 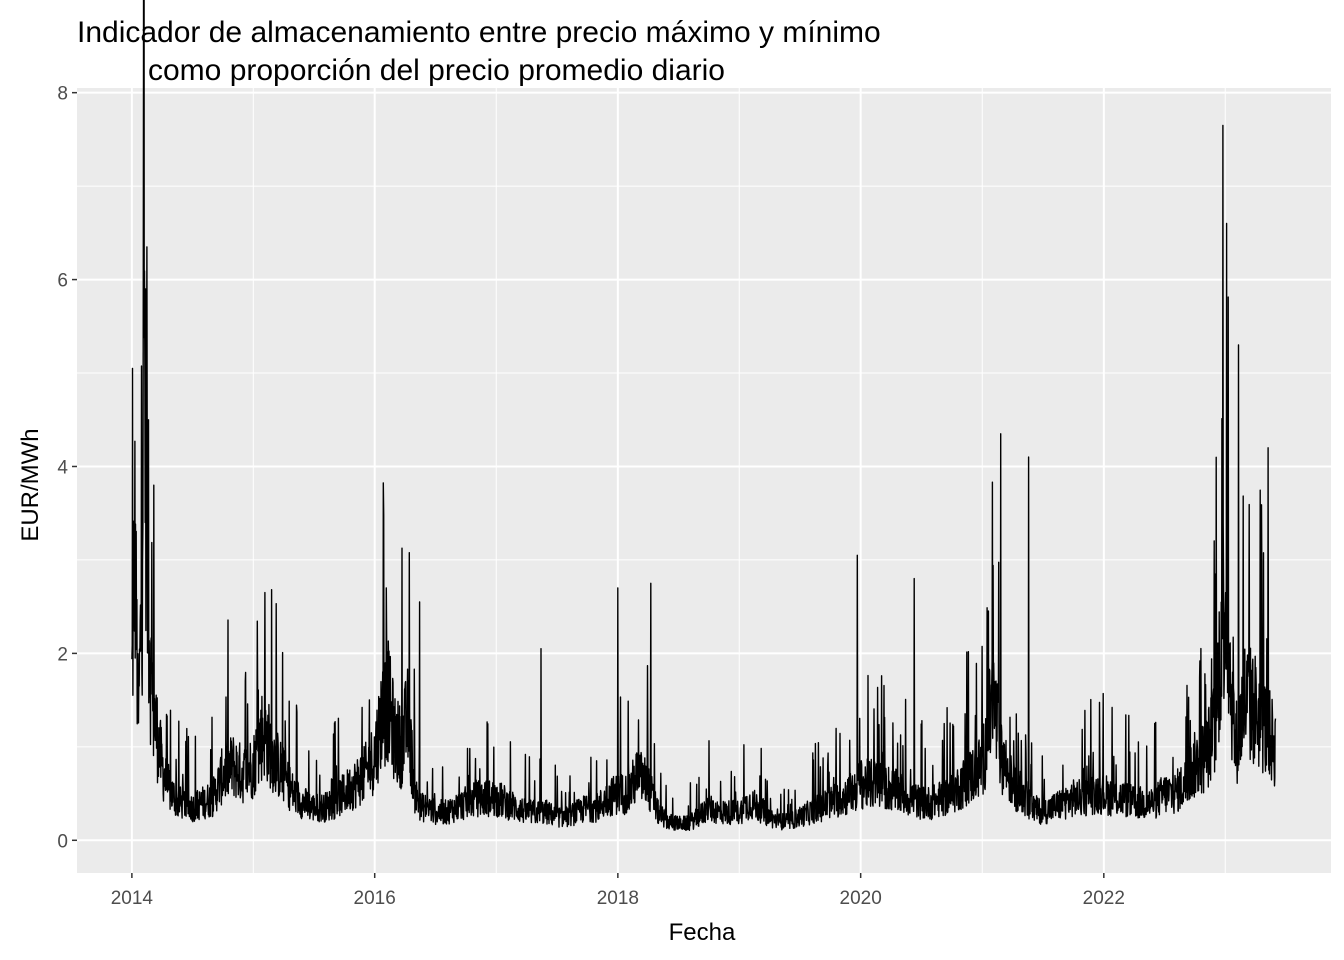 What do you see at coordinates (30, 484) in the screenshot?
I see `y-axis-title: EUR/MWh` at bounding box center [30, 484].